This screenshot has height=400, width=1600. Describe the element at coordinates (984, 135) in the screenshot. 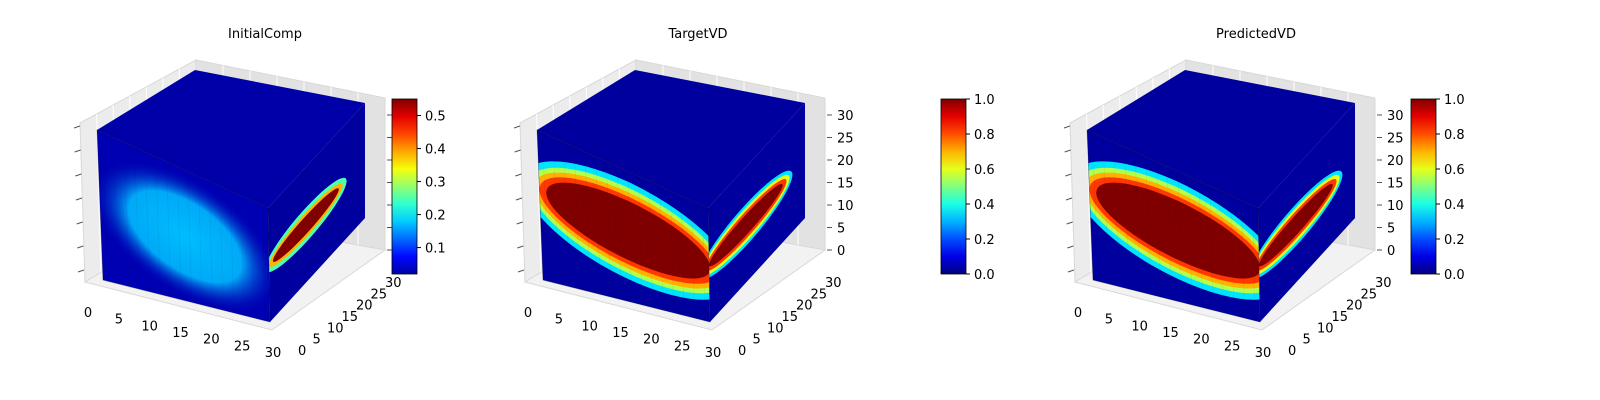

I see `colorbar-tick-label: 0.8` at that location.